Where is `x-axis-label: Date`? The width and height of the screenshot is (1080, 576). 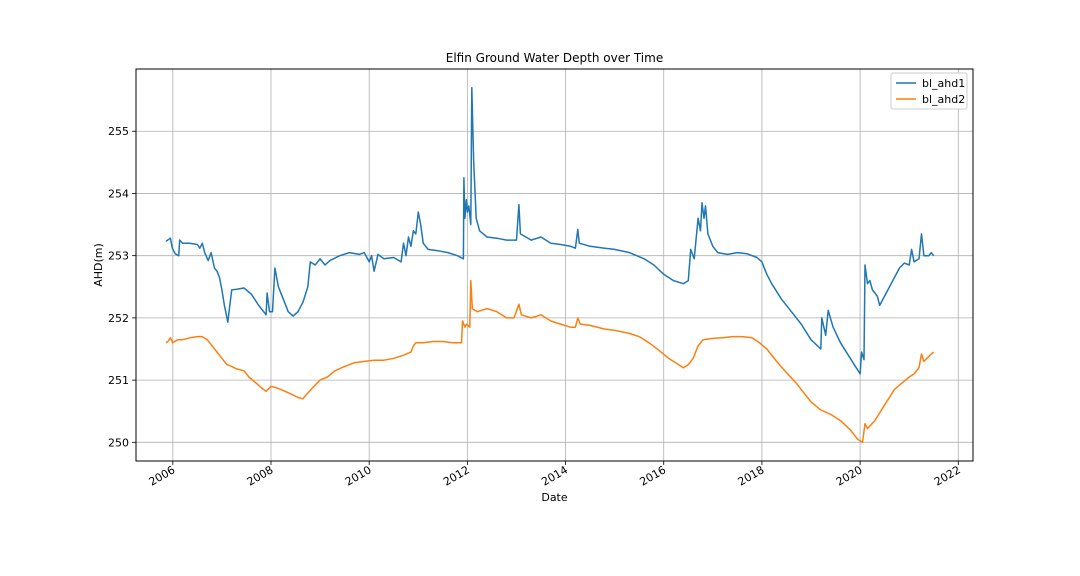
x-axis-label: Date is located at coordinates (554, 497).